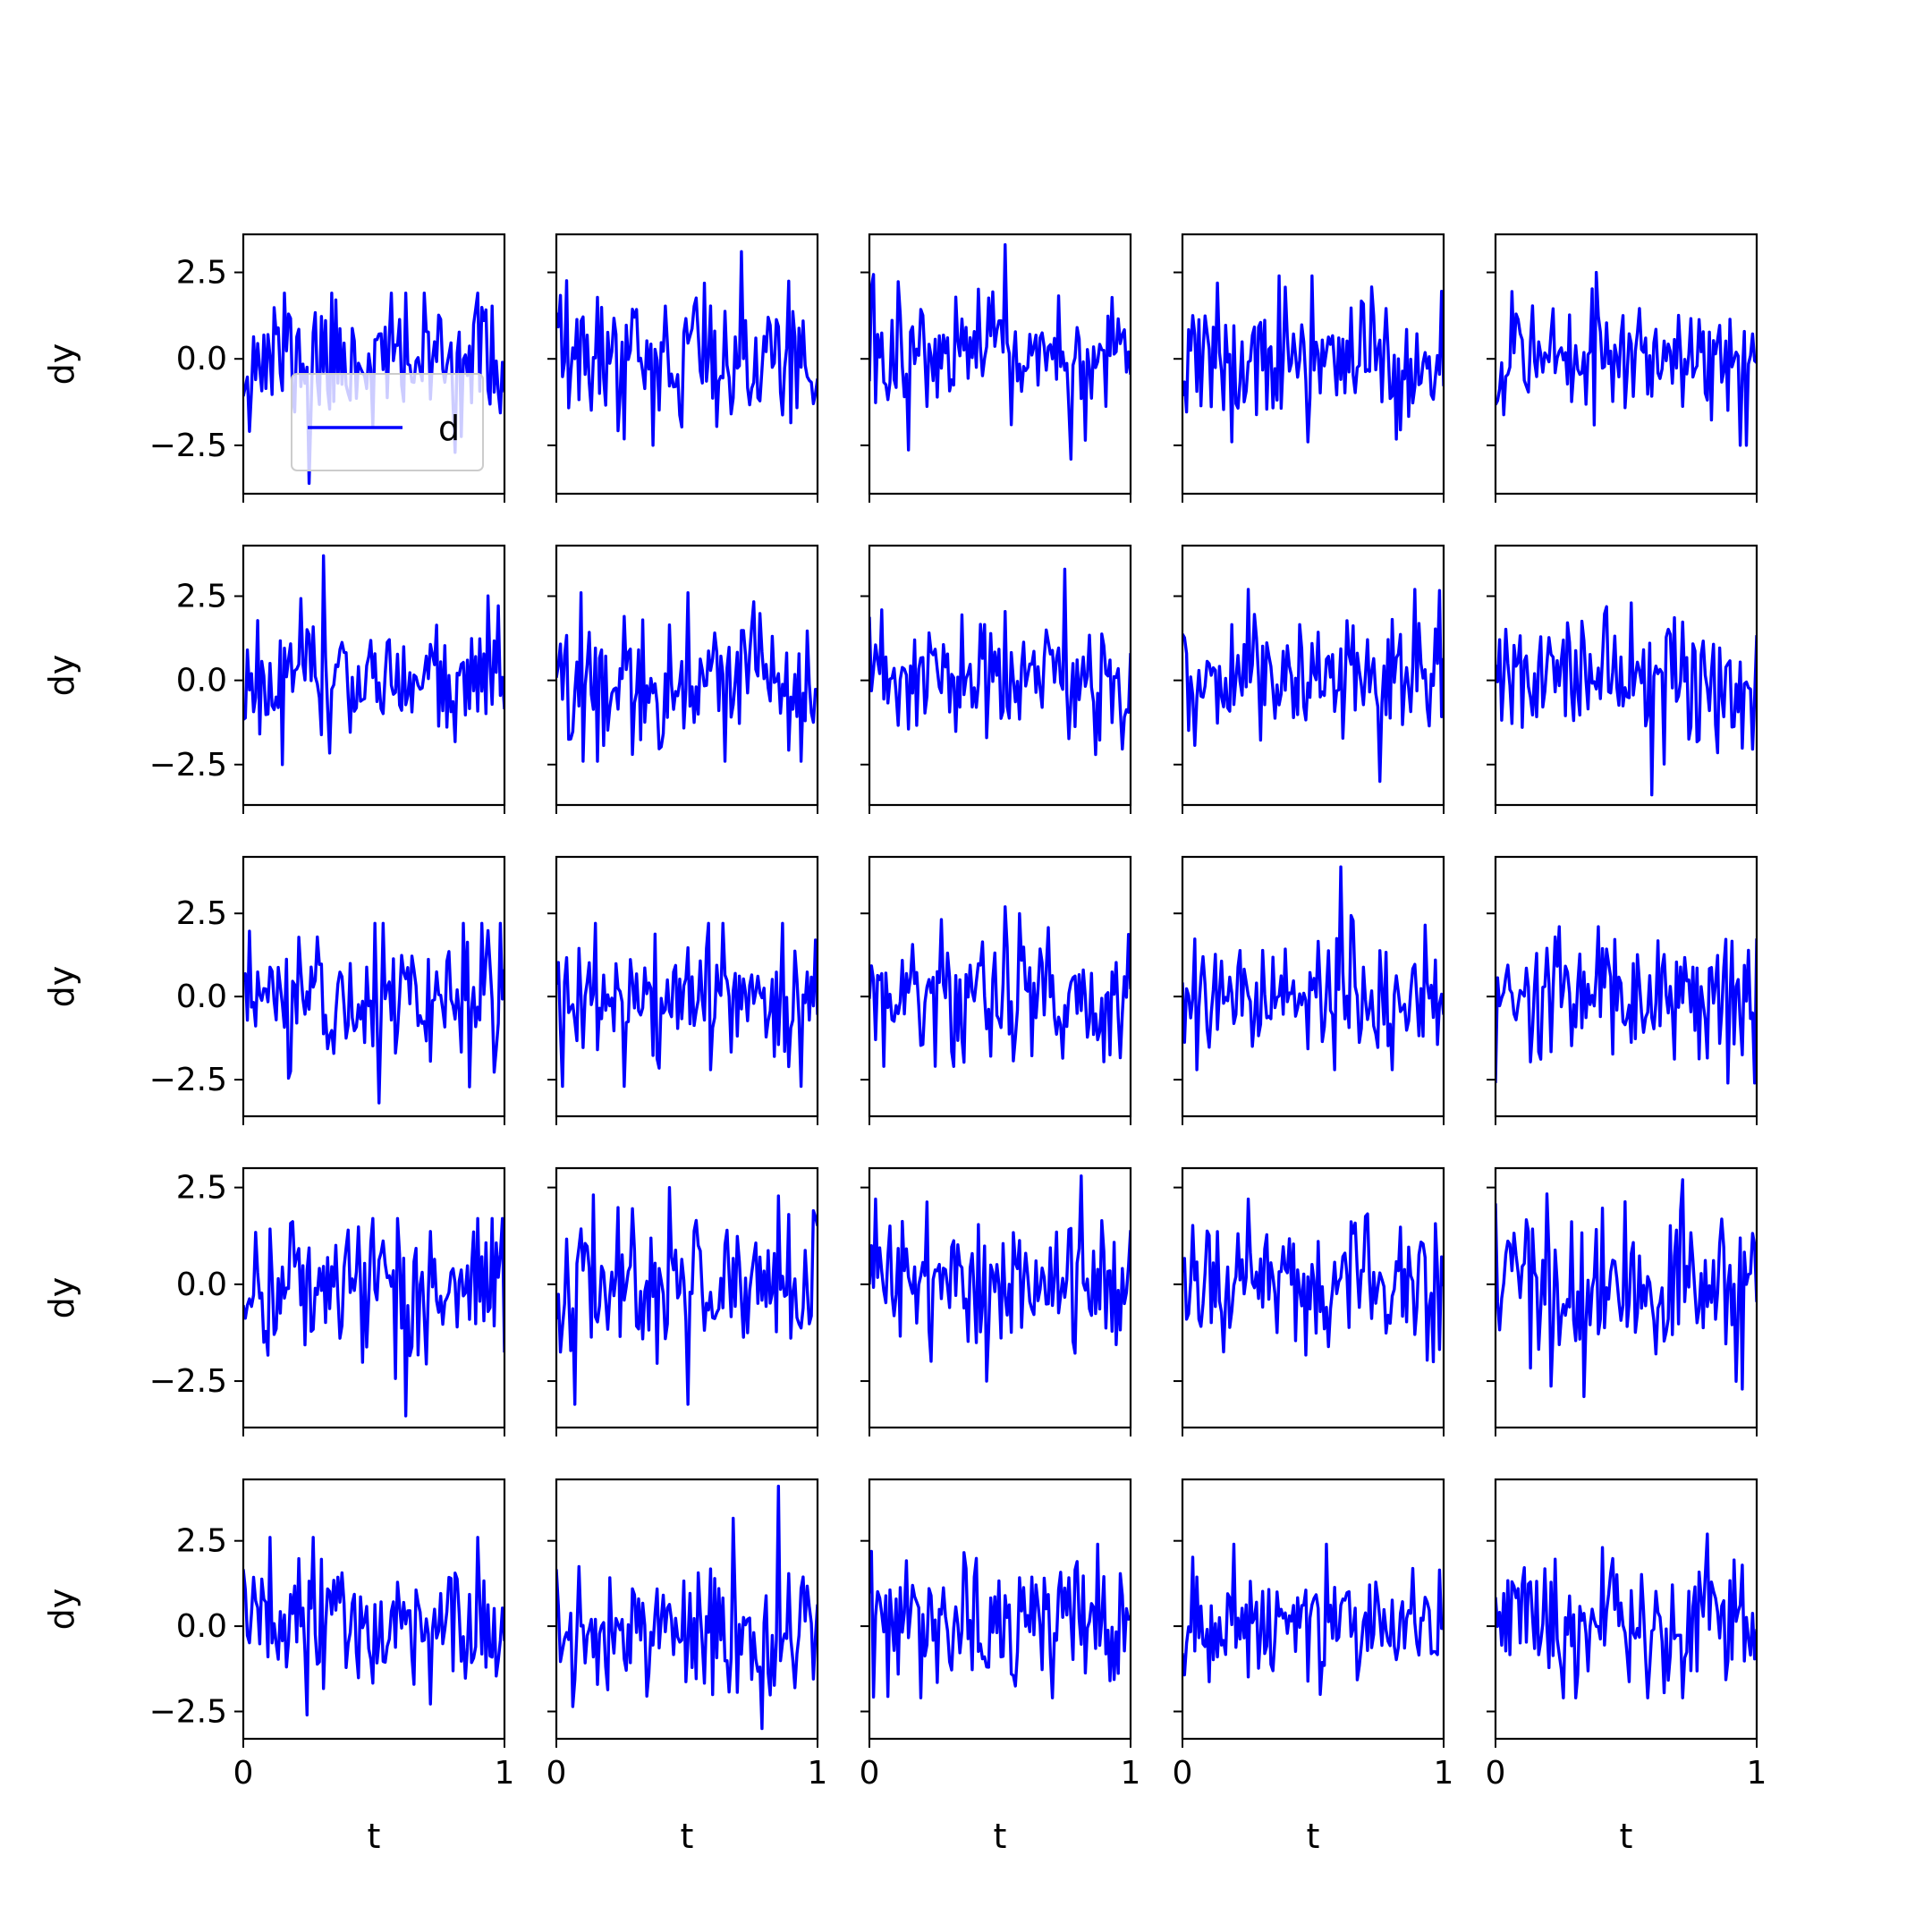 Image resolution: width=1932 pixels, height=1932 pixels. What do you see at coordinates (687, 348) in the screenshot?
I see `series-line-r0-c1` at bounding box center [687, 348].